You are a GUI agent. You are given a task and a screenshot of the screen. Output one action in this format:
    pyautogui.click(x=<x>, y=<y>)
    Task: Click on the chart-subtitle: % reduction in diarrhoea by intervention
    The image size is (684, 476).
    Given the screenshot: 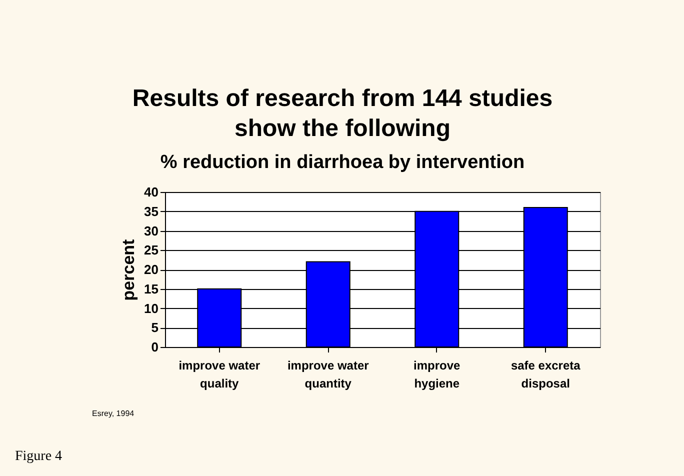 What is the action you would take?
    pyautogui.click(x=342, y=162)
    